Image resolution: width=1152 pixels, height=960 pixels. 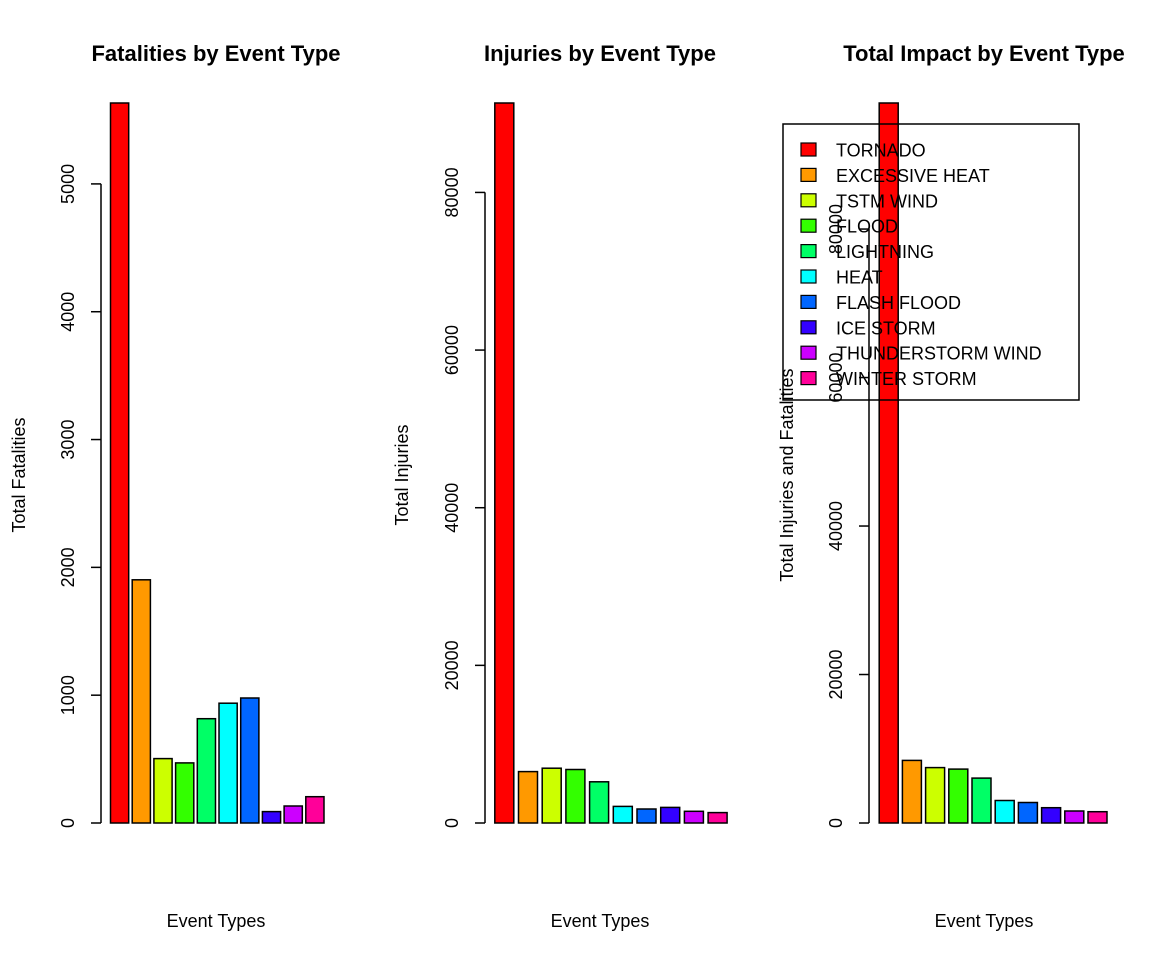 What do you see at coordinates (881, 151) in the screenshot?
I see `legend-label: TORNADO` at bounding box center [881, 151].